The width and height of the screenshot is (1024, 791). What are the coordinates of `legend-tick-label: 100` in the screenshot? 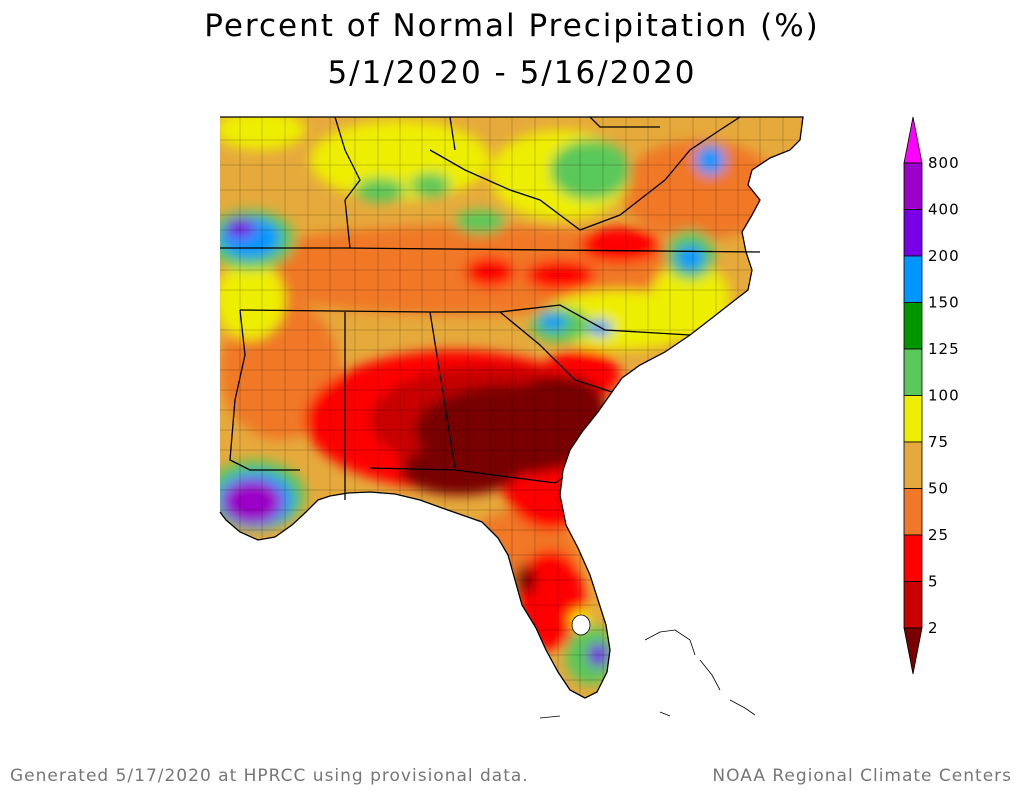 It's located at (944, 396).